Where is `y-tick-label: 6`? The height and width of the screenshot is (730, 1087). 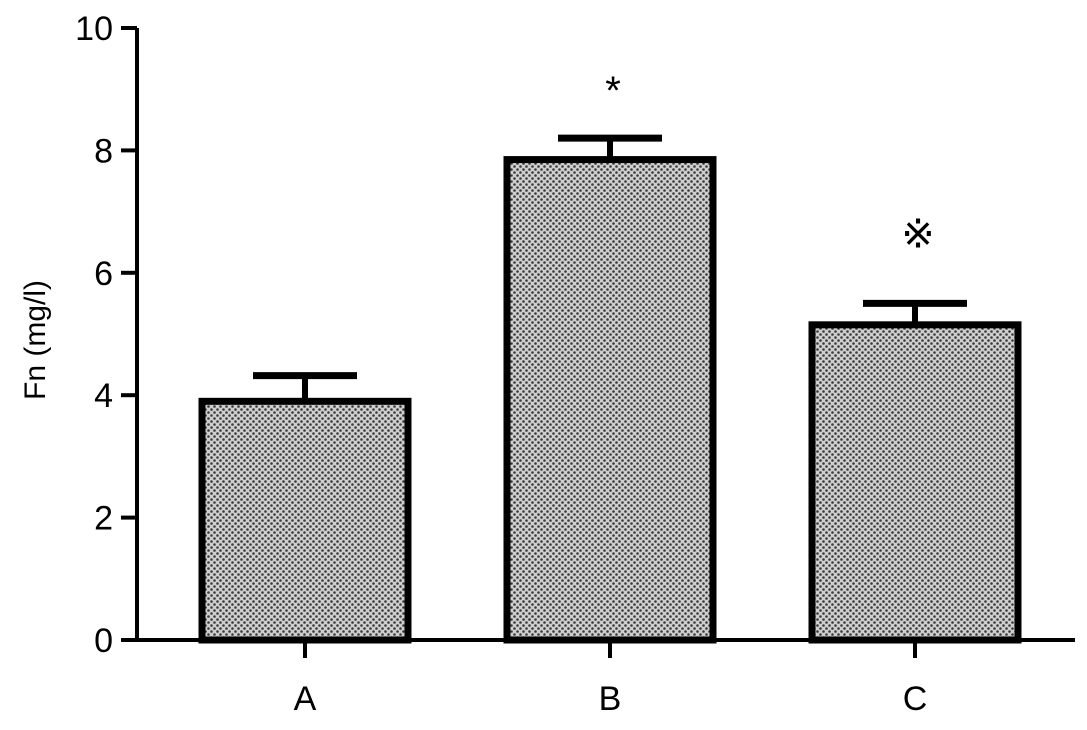
y-tick-label: 6 is located at coordinates (103, 274).